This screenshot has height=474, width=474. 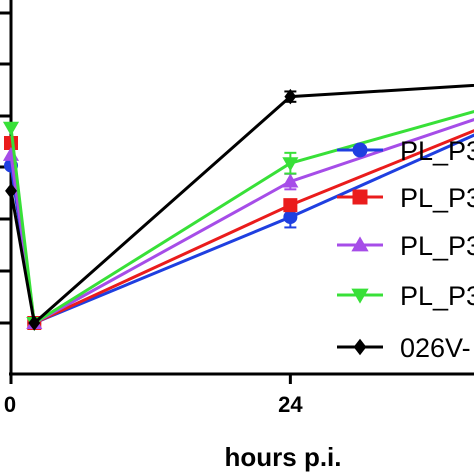 I want to click on legend-item-2: PL_P3, so click(x=405, y=198).